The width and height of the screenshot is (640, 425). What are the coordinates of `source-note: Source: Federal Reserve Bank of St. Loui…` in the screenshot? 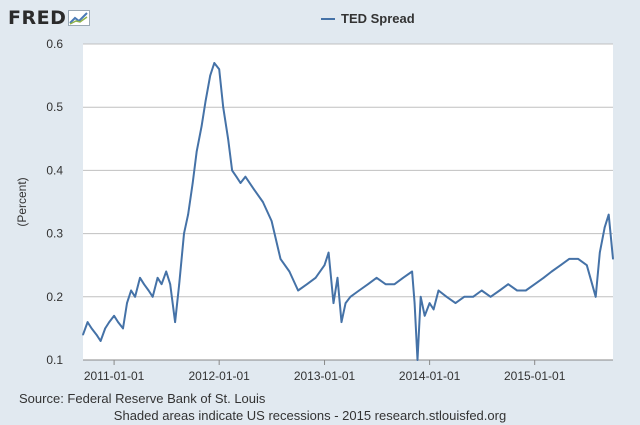 It's located at (142, 398).